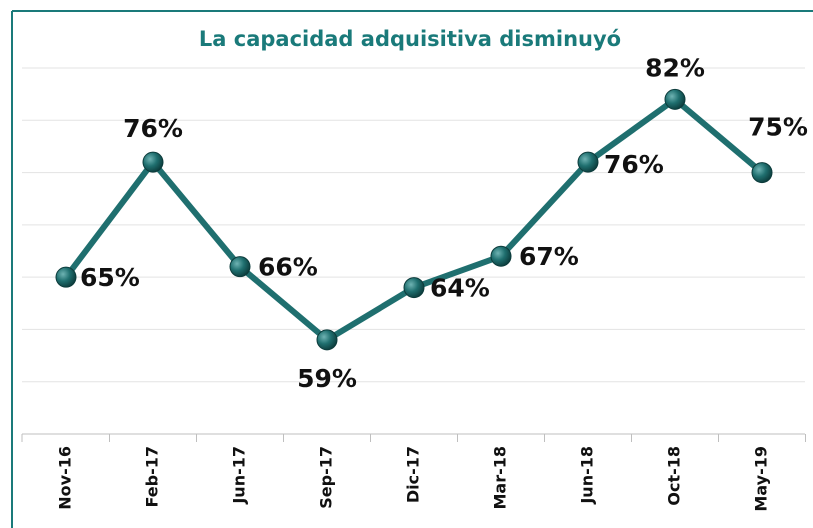  What do you see at coordinates (239, 475) in the screenshot?
I see `x-tick-label: Jun-17` at bounding box center [239, 475].